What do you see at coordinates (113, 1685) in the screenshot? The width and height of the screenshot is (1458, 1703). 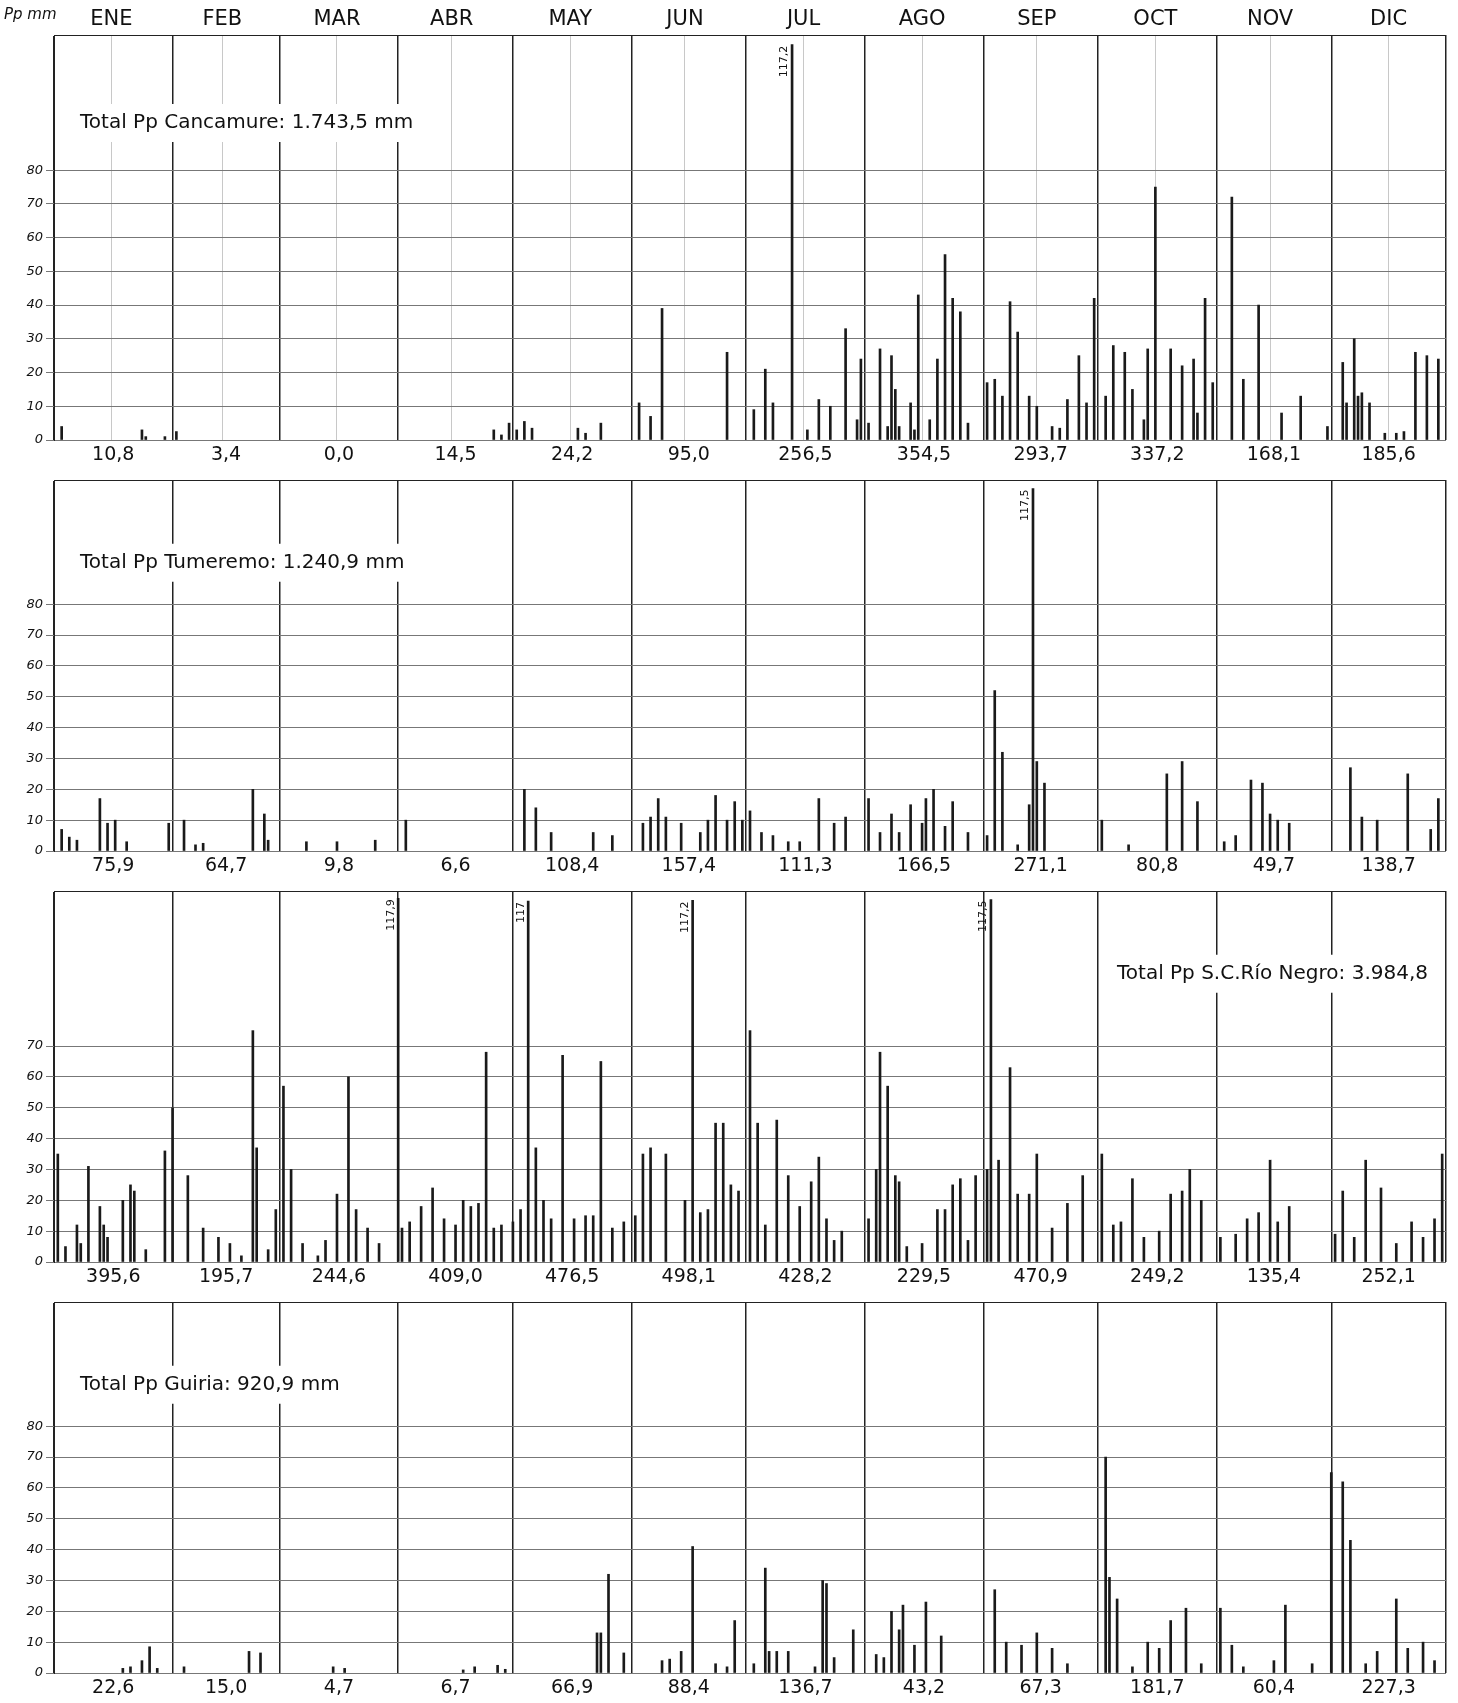 I see `text: 22,6` at bounding box center [113, 1685].